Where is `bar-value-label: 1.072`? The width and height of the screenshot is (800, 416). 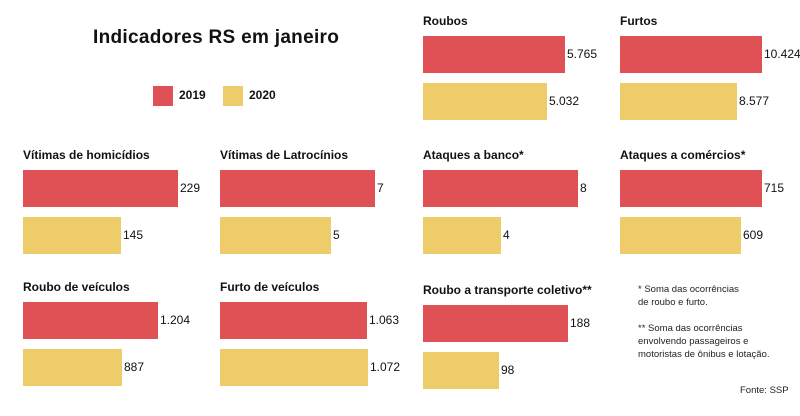 bar-value-label: 1.072 is located at coordinates (385, 367).